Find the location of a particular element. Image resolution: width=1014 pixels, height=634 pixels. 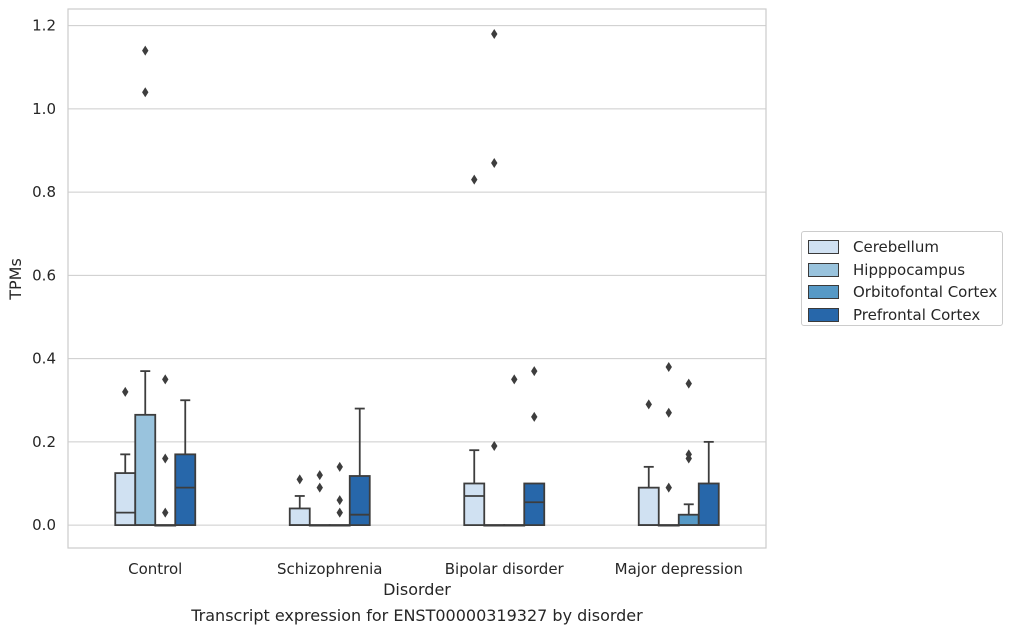

boxes is located at coordinates (417, 448).